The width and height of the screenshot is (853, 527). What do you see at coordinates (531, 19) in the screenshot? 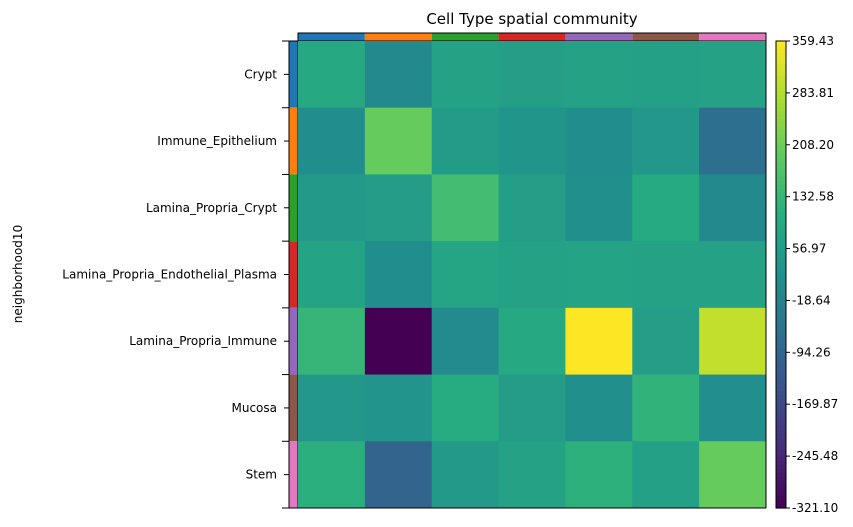
I see `chart-title: Cell Type spatial community` at bounding box center [531, 19].